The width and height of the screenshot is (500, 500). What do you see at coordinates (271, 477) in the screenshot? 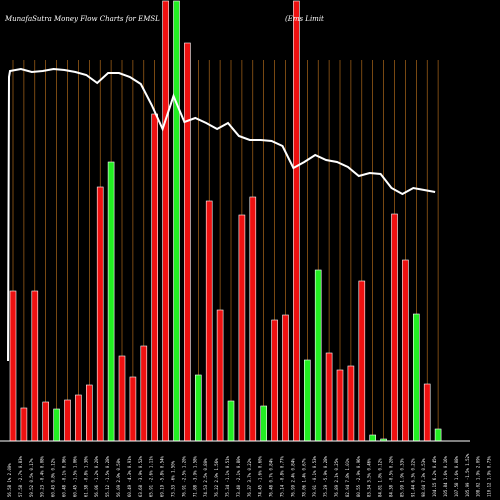
I see `x-tick-label: 76.48 0.7% 0.84%` at bounding box center [271, 477].